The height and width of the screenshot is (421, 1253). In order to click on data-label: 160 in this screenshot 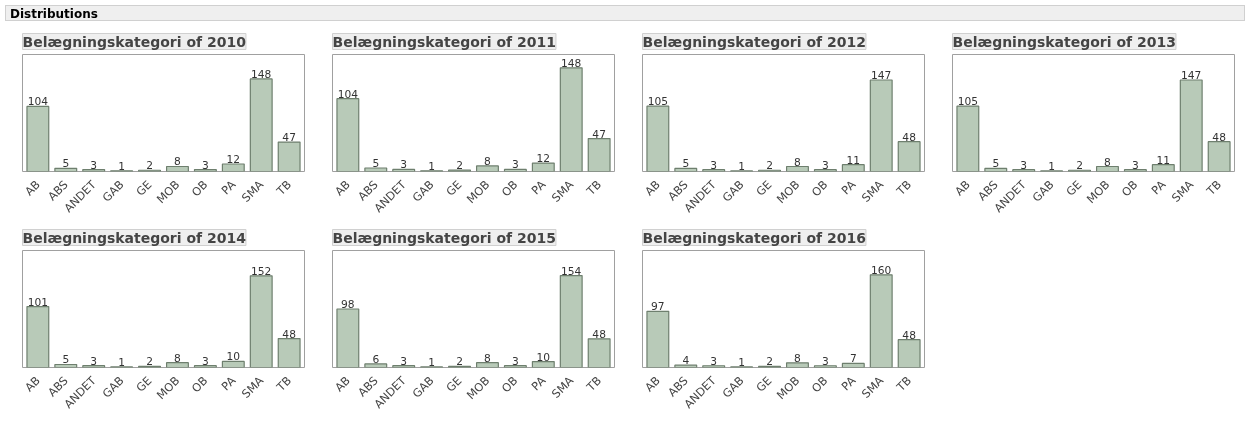, I will do `click(881, 270)`.